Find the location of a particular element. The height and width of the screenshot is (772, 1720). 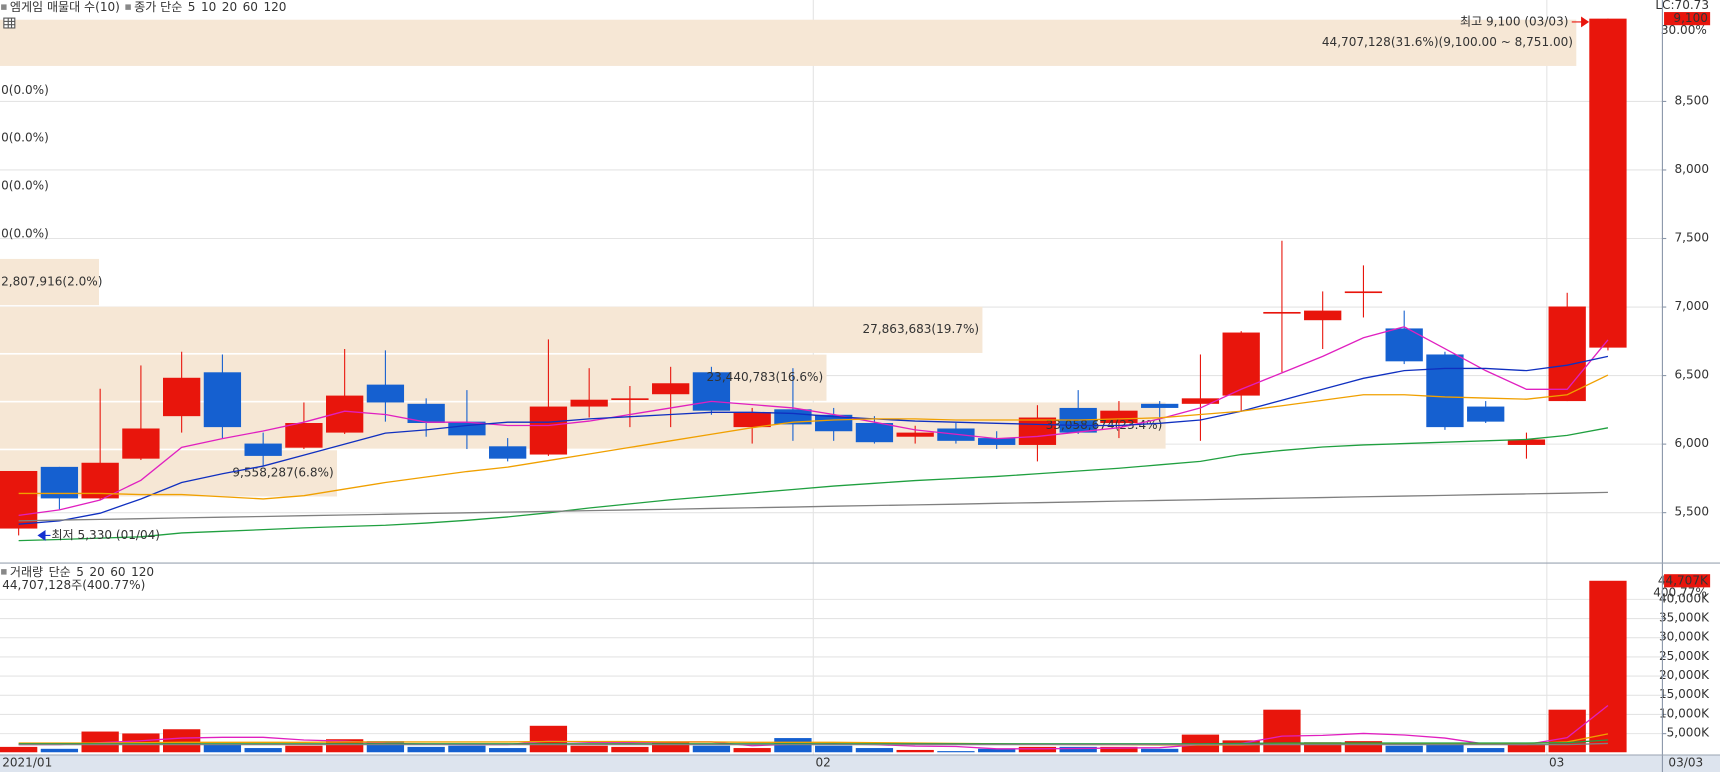

legend-entry: 60 is located at coordinates (250, 7).